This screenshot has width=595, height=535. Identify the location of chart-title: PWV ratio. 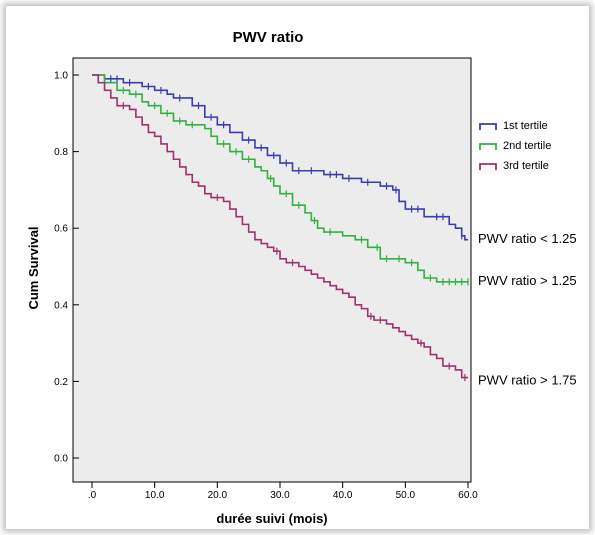
(268, 37).